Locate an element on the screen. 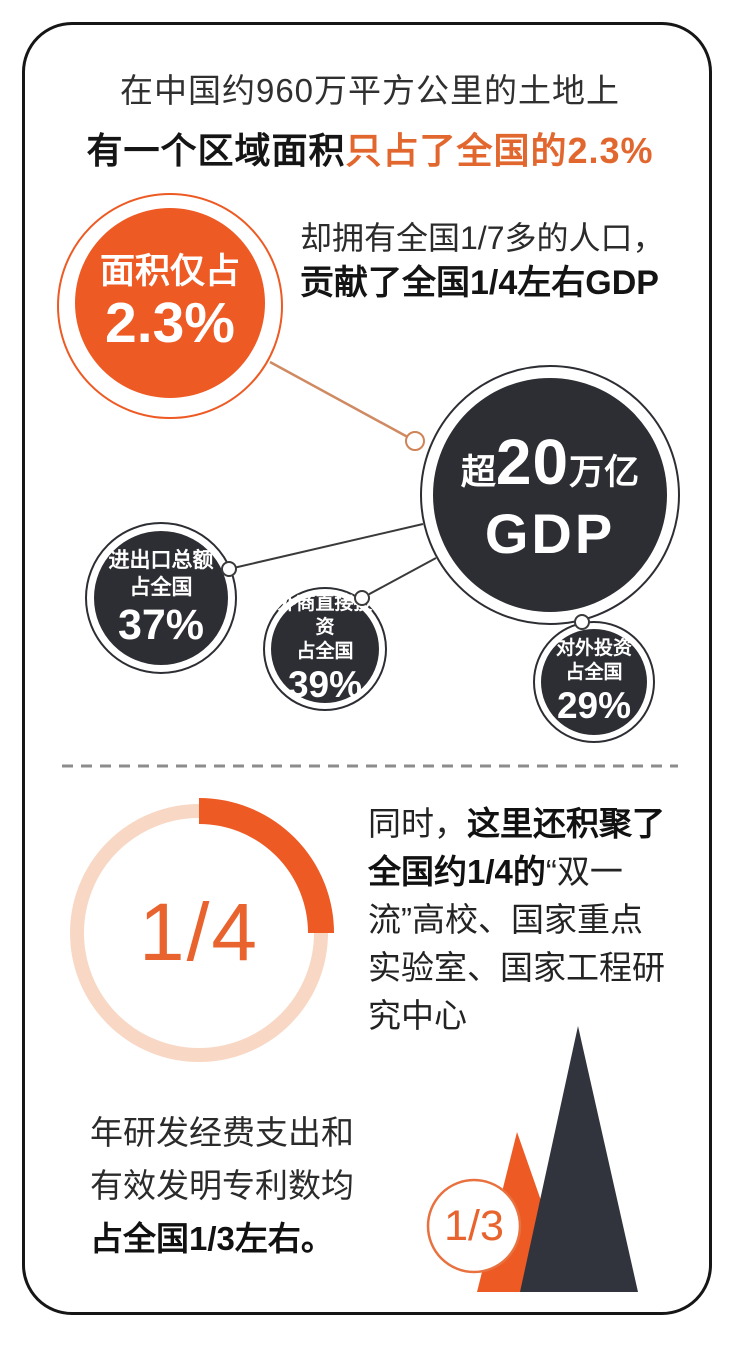  mountain-dark is located at coordinates (579, 1159).